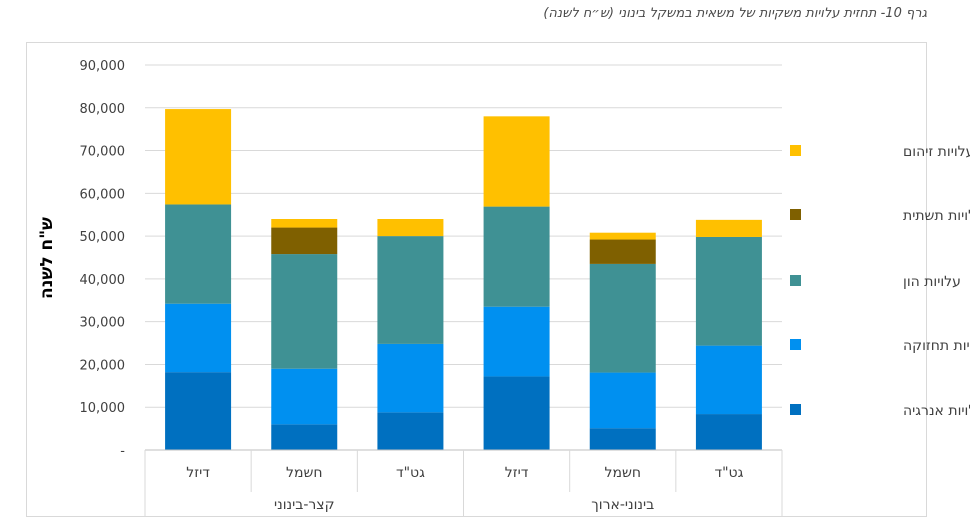 This screenshot has height=522, width=970. I want to click on y-axis-label: ש"ח לשנה, so click(47, 258).